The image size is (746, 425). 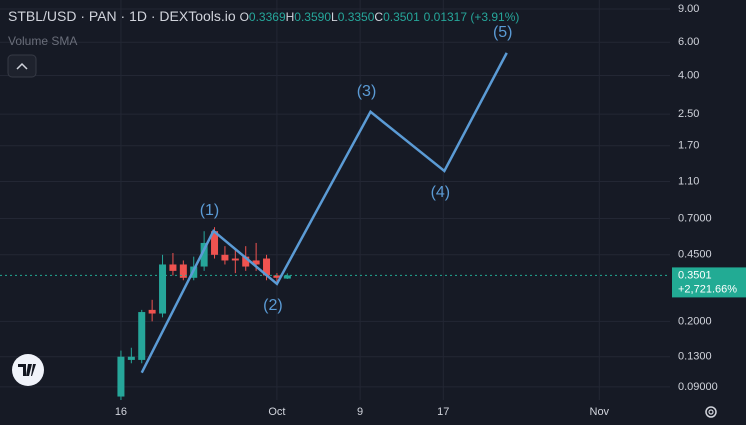 I want to click on ohlc-value: 0.3350, so click(x=356, y=17).